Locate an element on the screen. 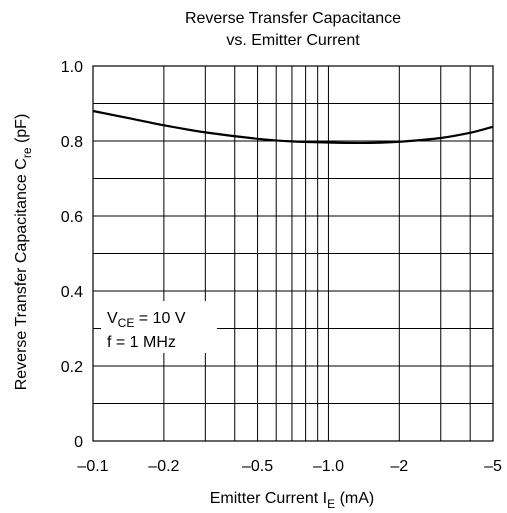 This screenshot has width=507, height=513. x-tick-label: –5 is located at coordinates (493, 466).